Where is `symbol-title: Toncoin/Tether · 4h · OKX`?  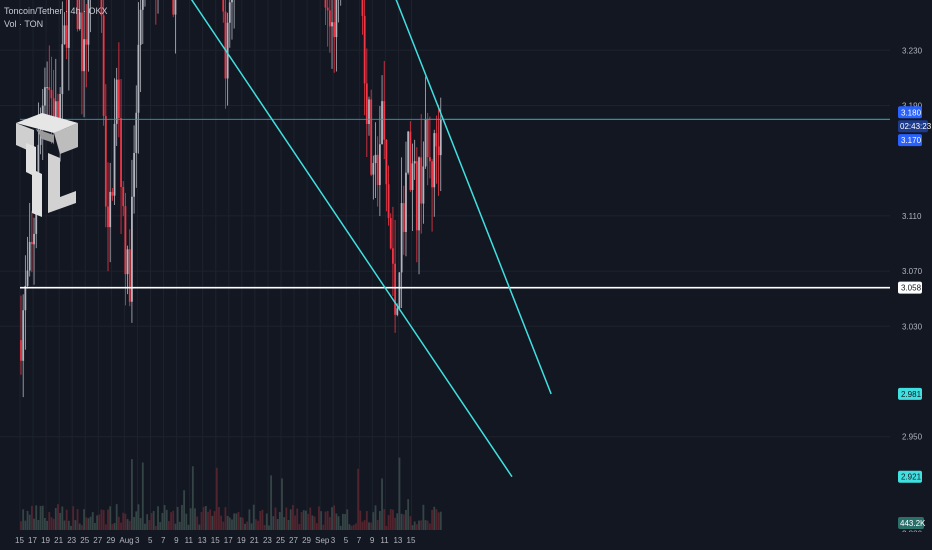
symbol-title: Toncoin/Tether · 4h · OKX is located at coordinates (56, 11).